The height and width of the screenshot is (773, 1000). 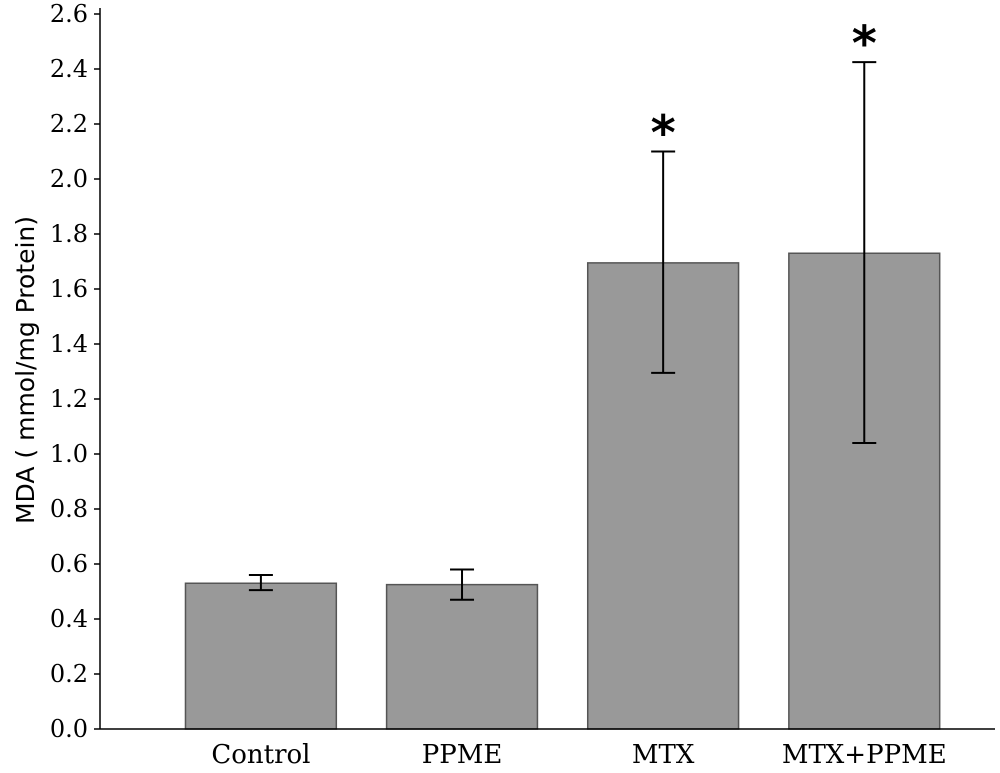 I want to click on y-tick-label: 0.2, so click(x=69, y=674).